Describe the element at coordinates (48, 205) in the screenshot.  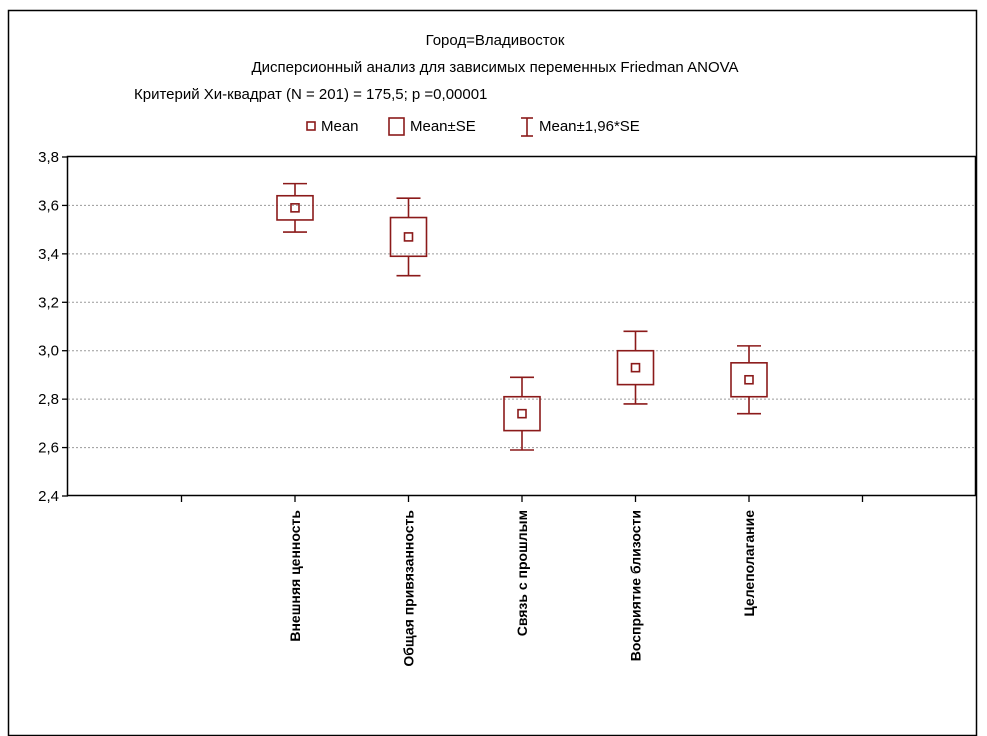
I see `y-tick-label: 3,6` at that location.